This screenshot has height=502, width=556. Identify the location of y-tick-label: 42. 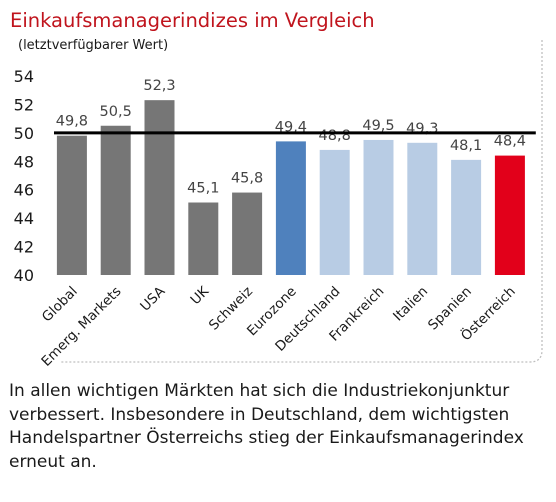
(24, 247).